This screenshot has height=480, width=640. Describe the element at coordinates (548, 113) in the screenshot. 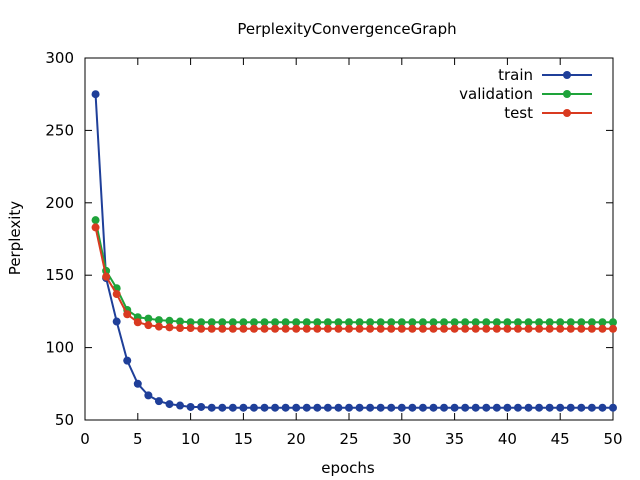

I see `legend-item-test: test` at that location.